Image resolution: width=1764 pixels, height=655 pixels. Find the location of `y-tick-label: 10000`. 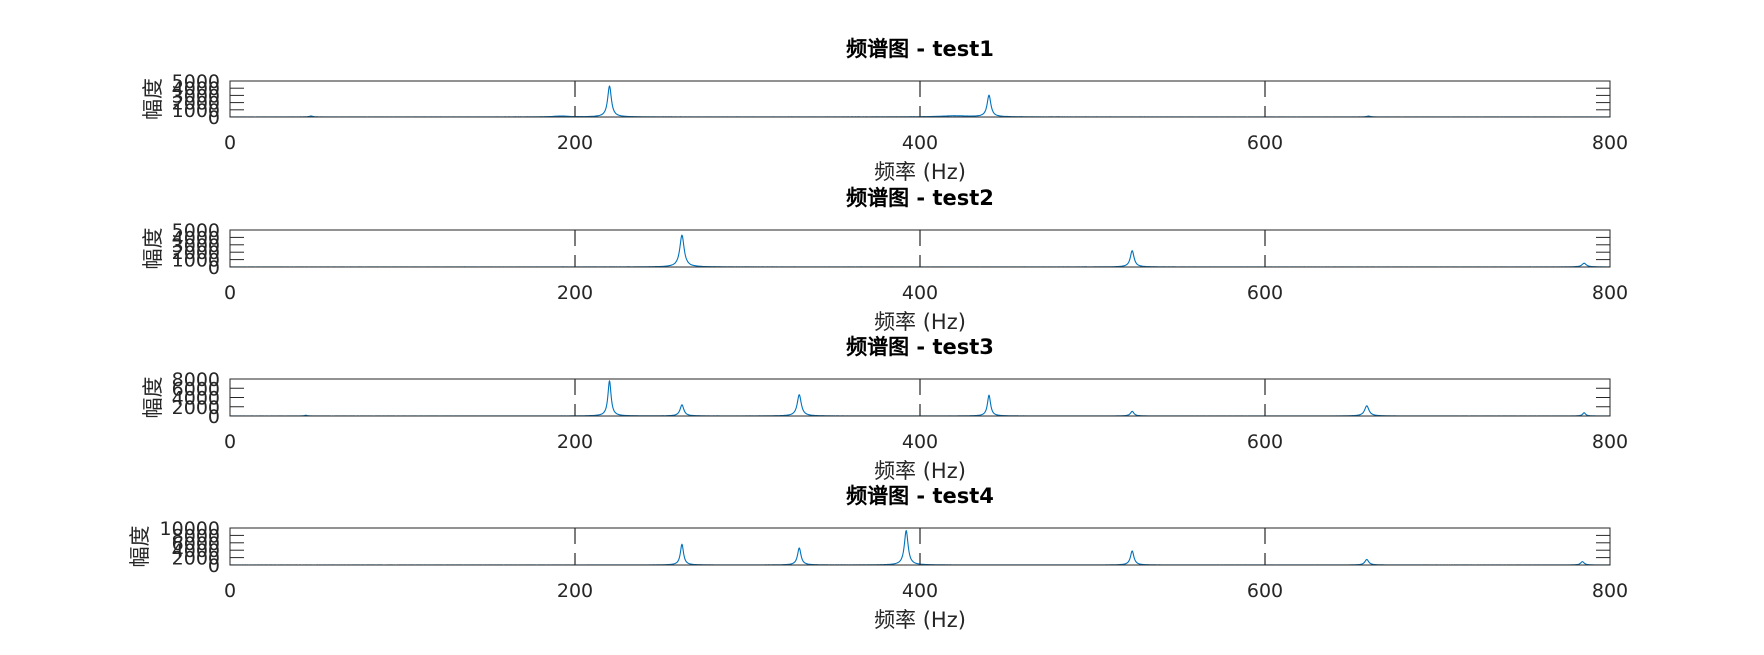

y-tick-label: 10000 is located at coordinates (190, 529).